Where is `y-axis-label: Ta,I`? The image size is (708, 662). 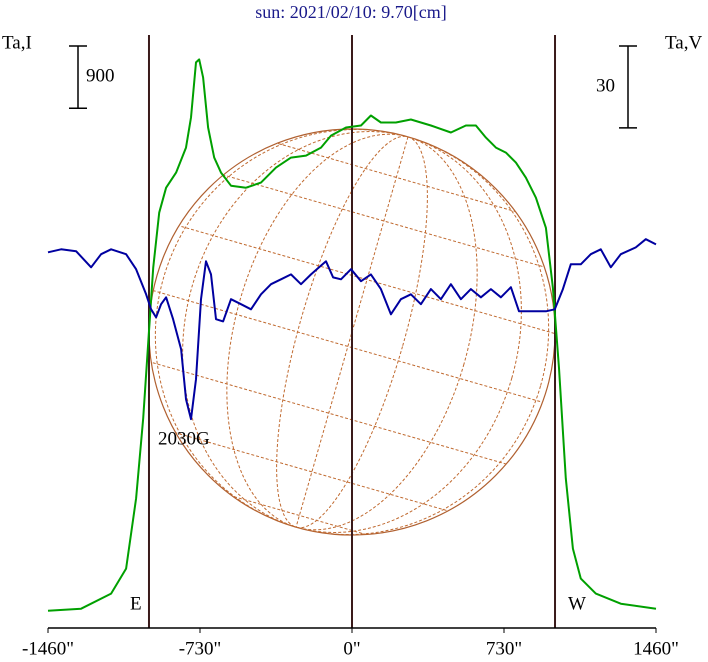
y-axis-label: Ta,I is located at coordinates (17, 42).